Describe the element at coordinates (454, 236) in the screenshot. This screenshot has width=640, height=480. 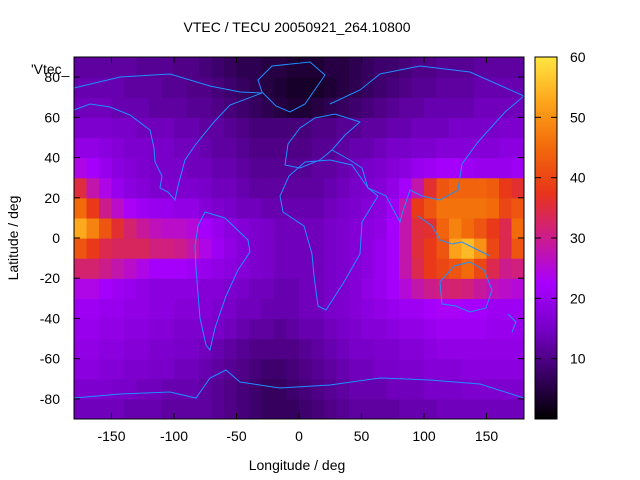
I see `coastline-maritime-islands` at that location.